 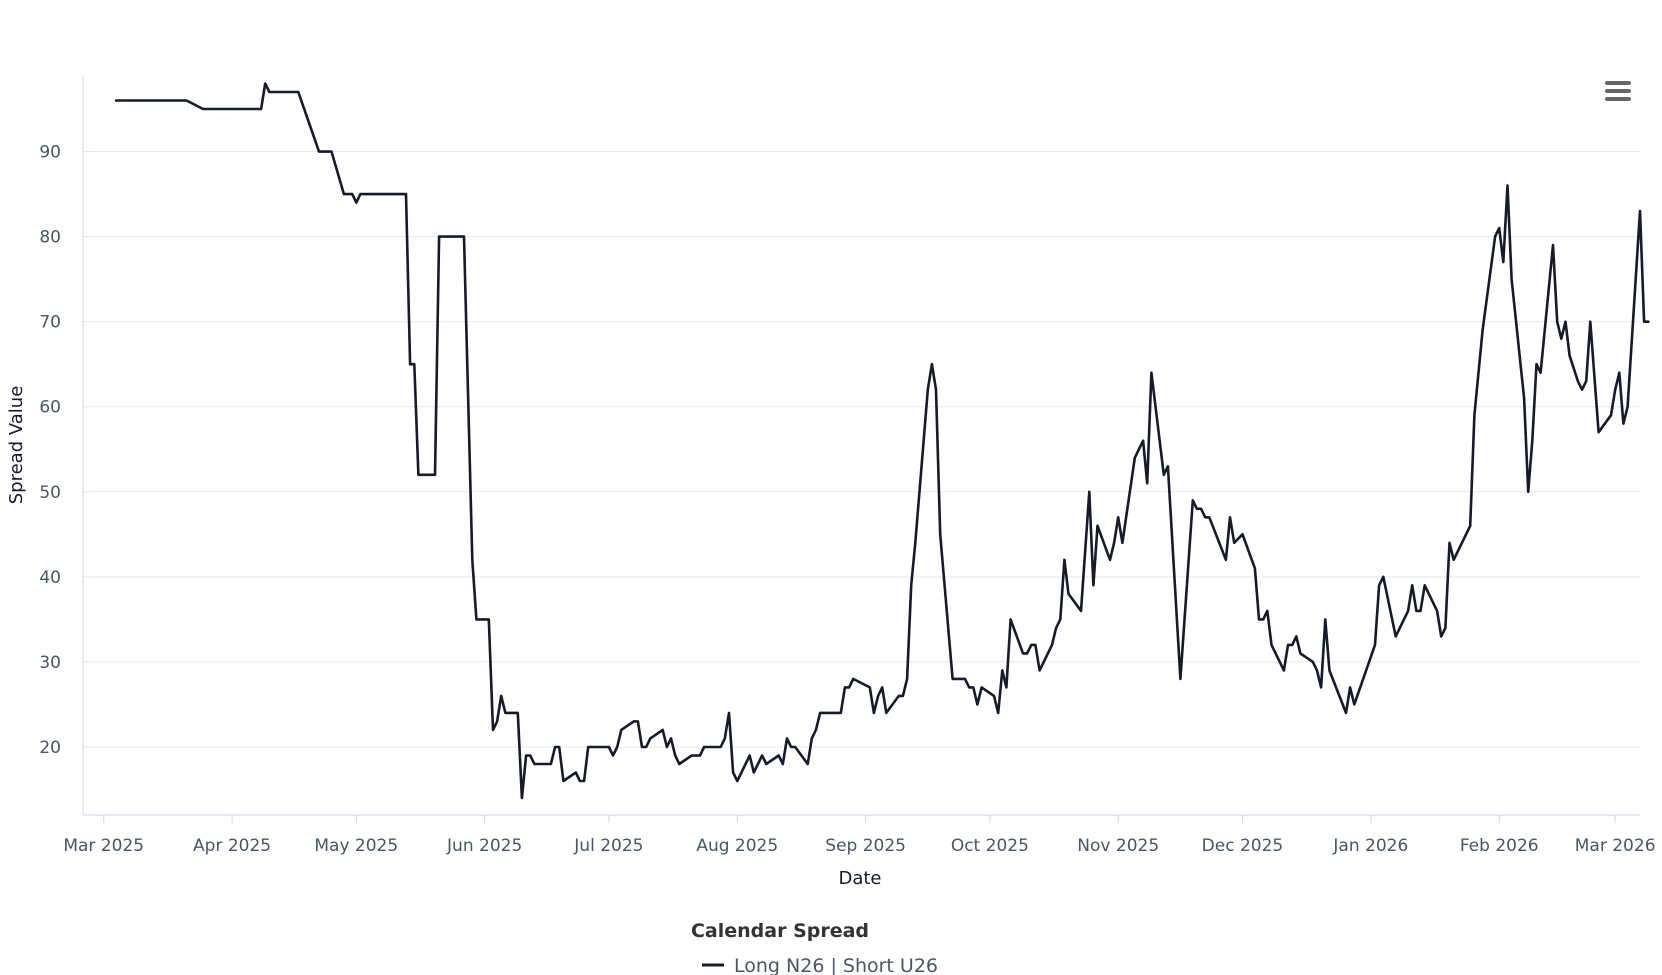 What do you see at coordinates (356, 846) in the screenshot?
I see `x-tick-label: May 2025` at bounding box center [356, 846].